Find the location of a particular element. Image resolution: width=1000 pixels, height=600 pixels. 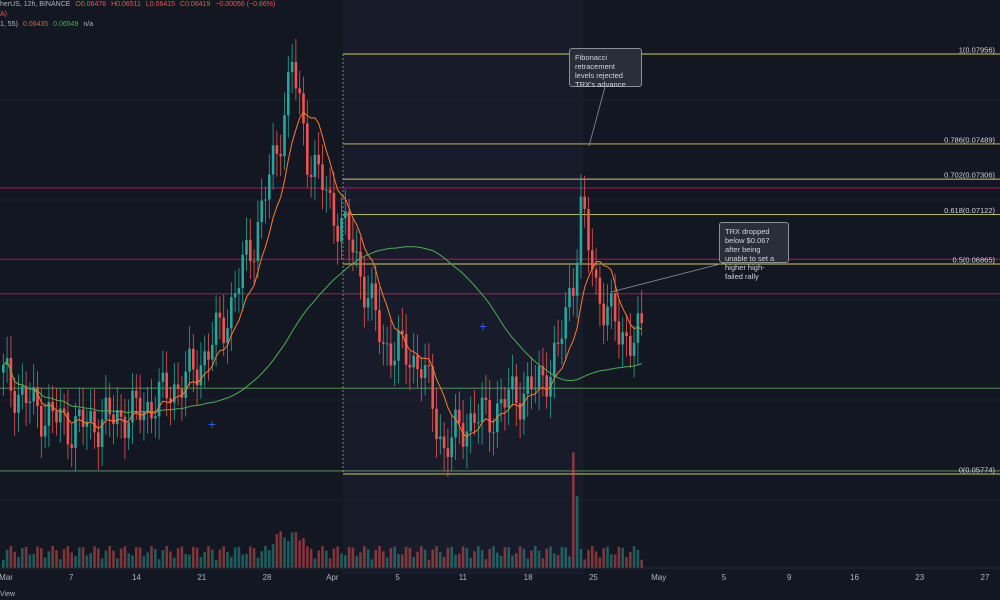

fib-level-label: 0.702(0.07306) is located at coordinates (969, 175).